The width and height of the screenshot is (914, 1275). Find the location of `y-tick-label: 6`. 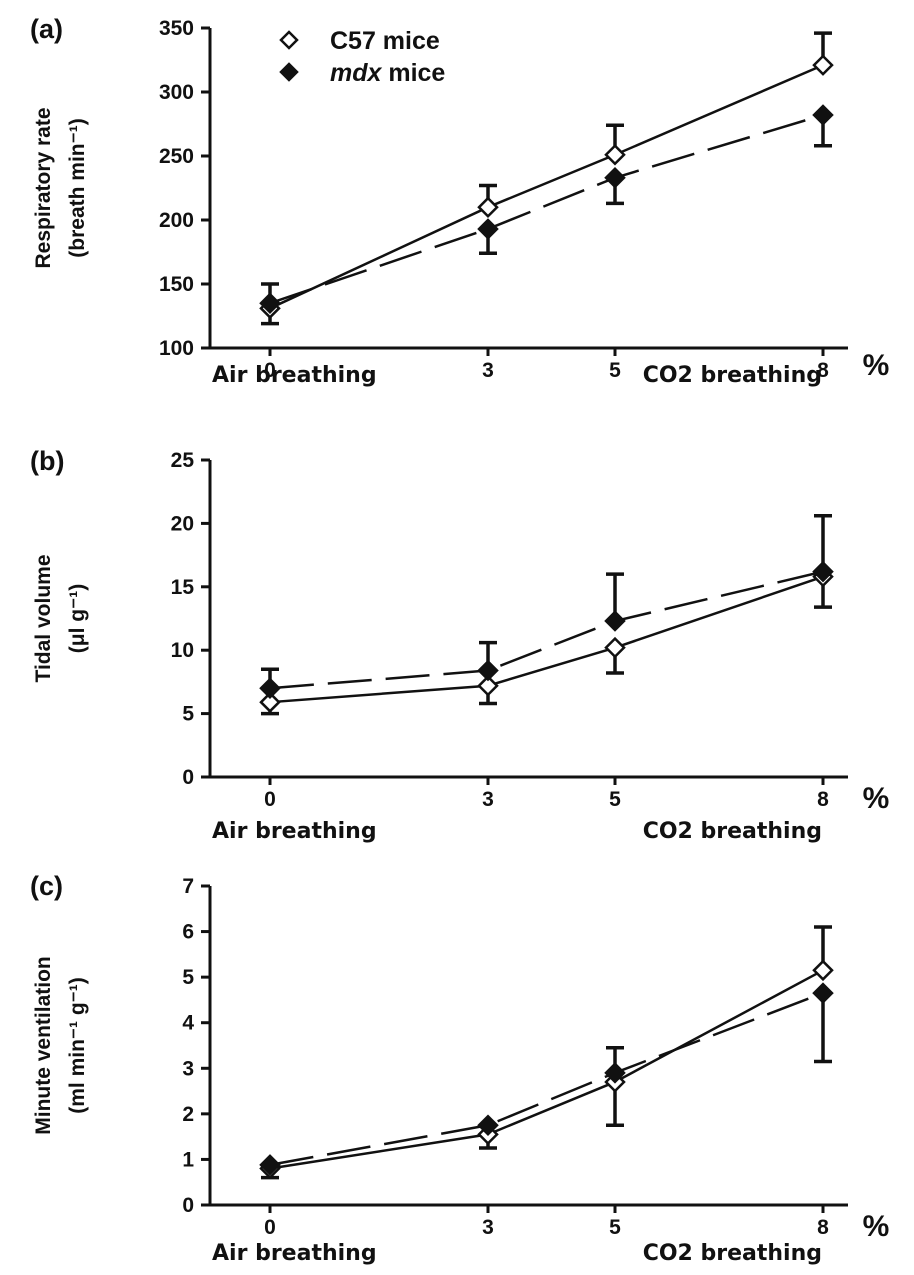

y-tick-label: 6 is located at coordinates (188, 932).